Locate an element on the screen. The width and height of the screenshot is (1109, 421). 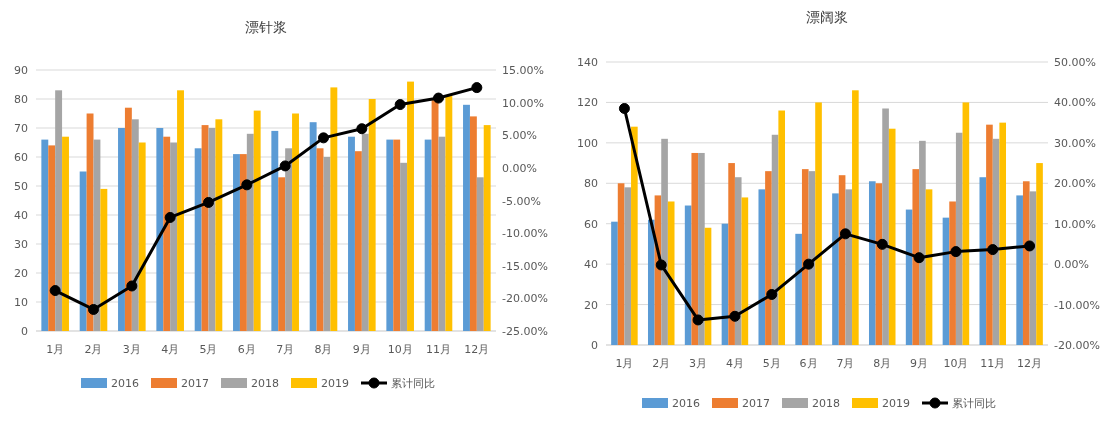
y2-tick-label: -15.00% is located at coordinates (525, 266).